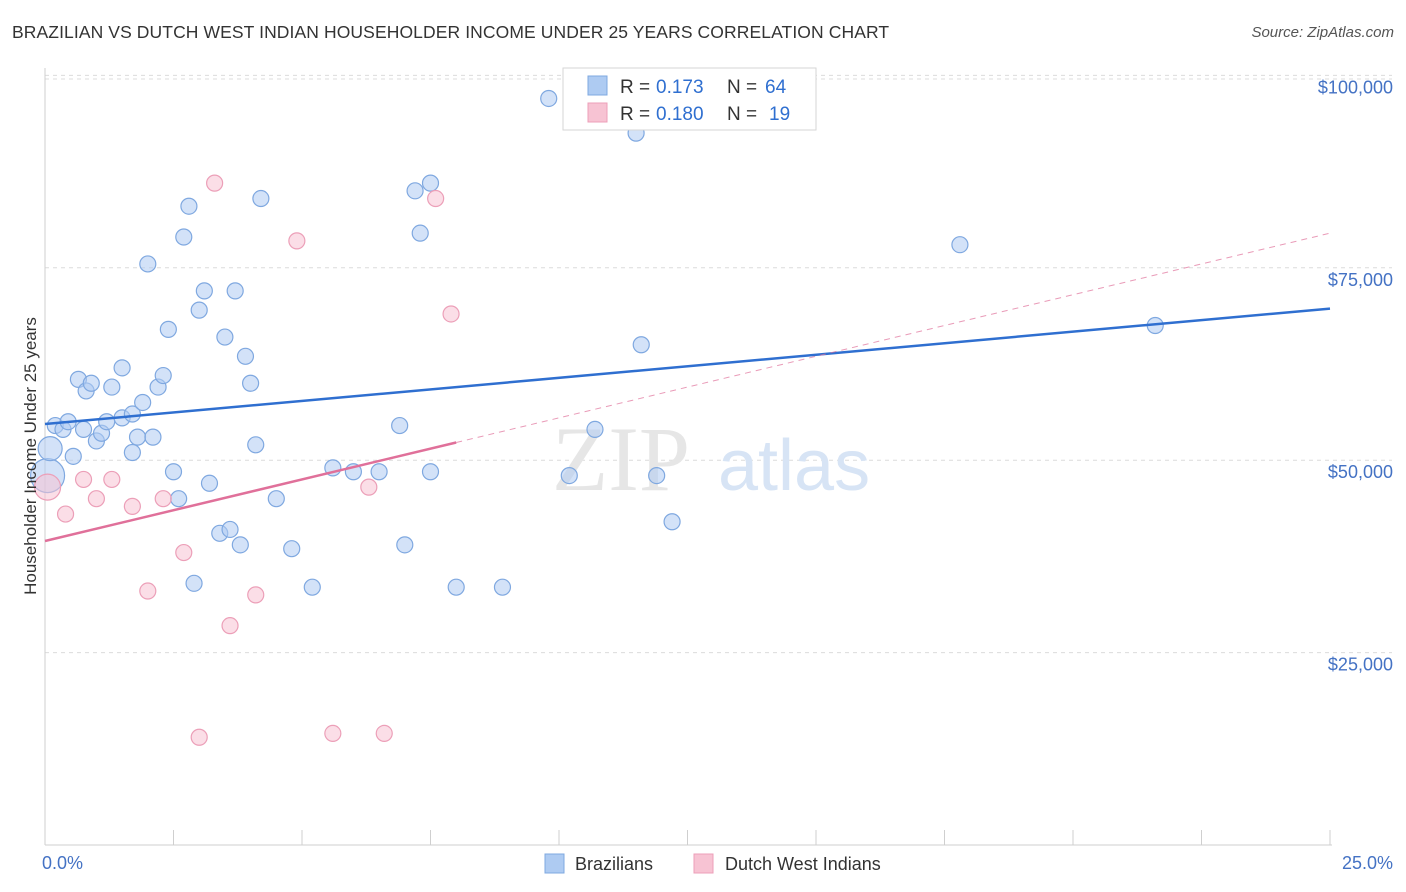  I want to click on trend-line-brazilians, so click(687, 366).